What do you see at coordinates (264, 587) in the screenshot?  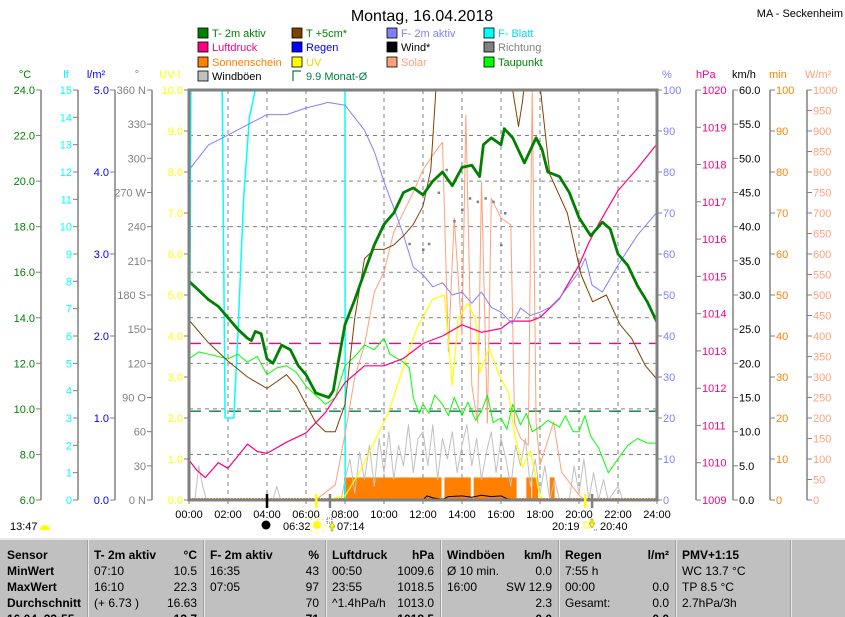 I see `stats-cell: 07:05 97` at bounding box center [264, 587].